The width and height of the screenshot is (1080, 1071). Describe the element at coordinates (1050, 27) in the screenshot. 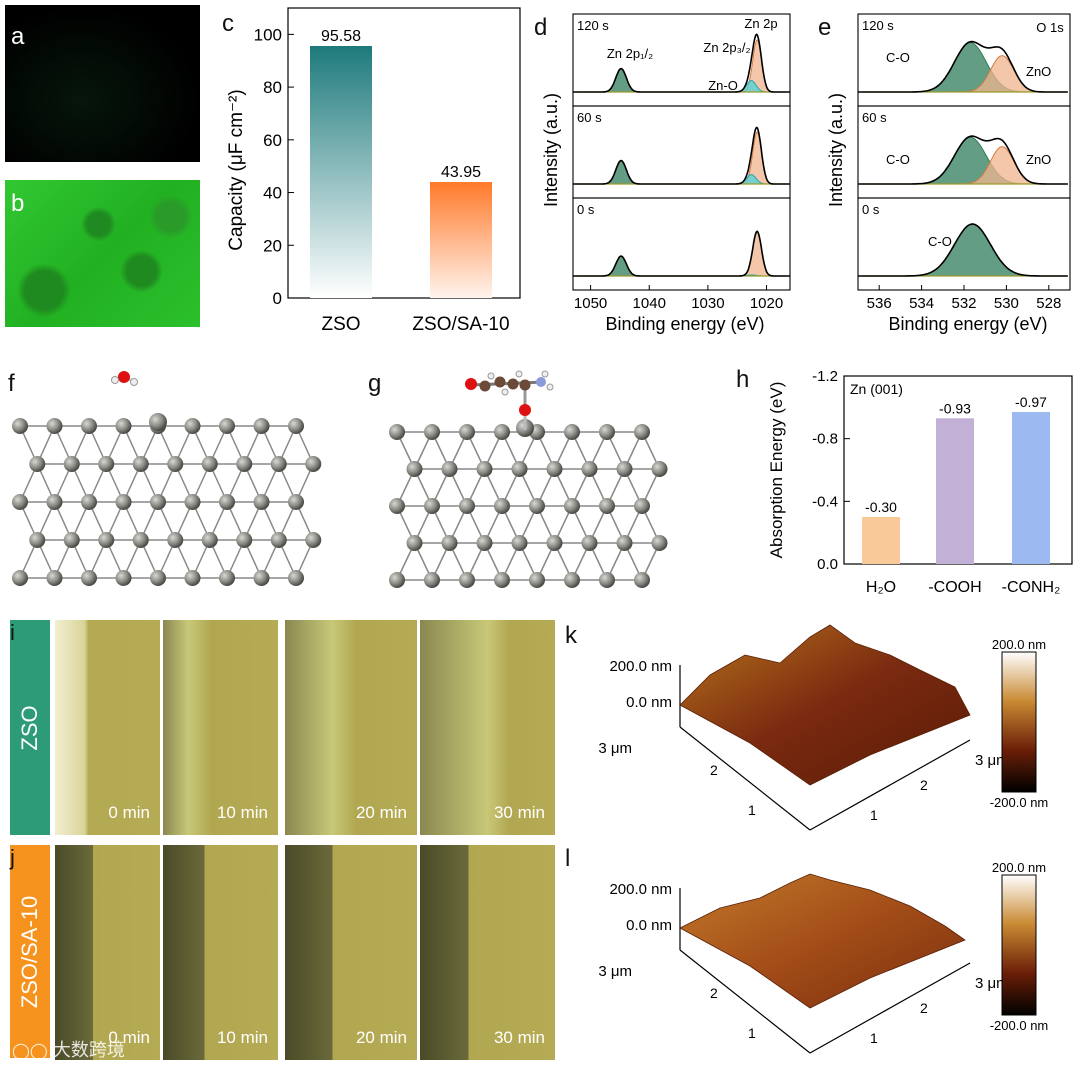

I see `e-peak-label: O 1s` at that location.